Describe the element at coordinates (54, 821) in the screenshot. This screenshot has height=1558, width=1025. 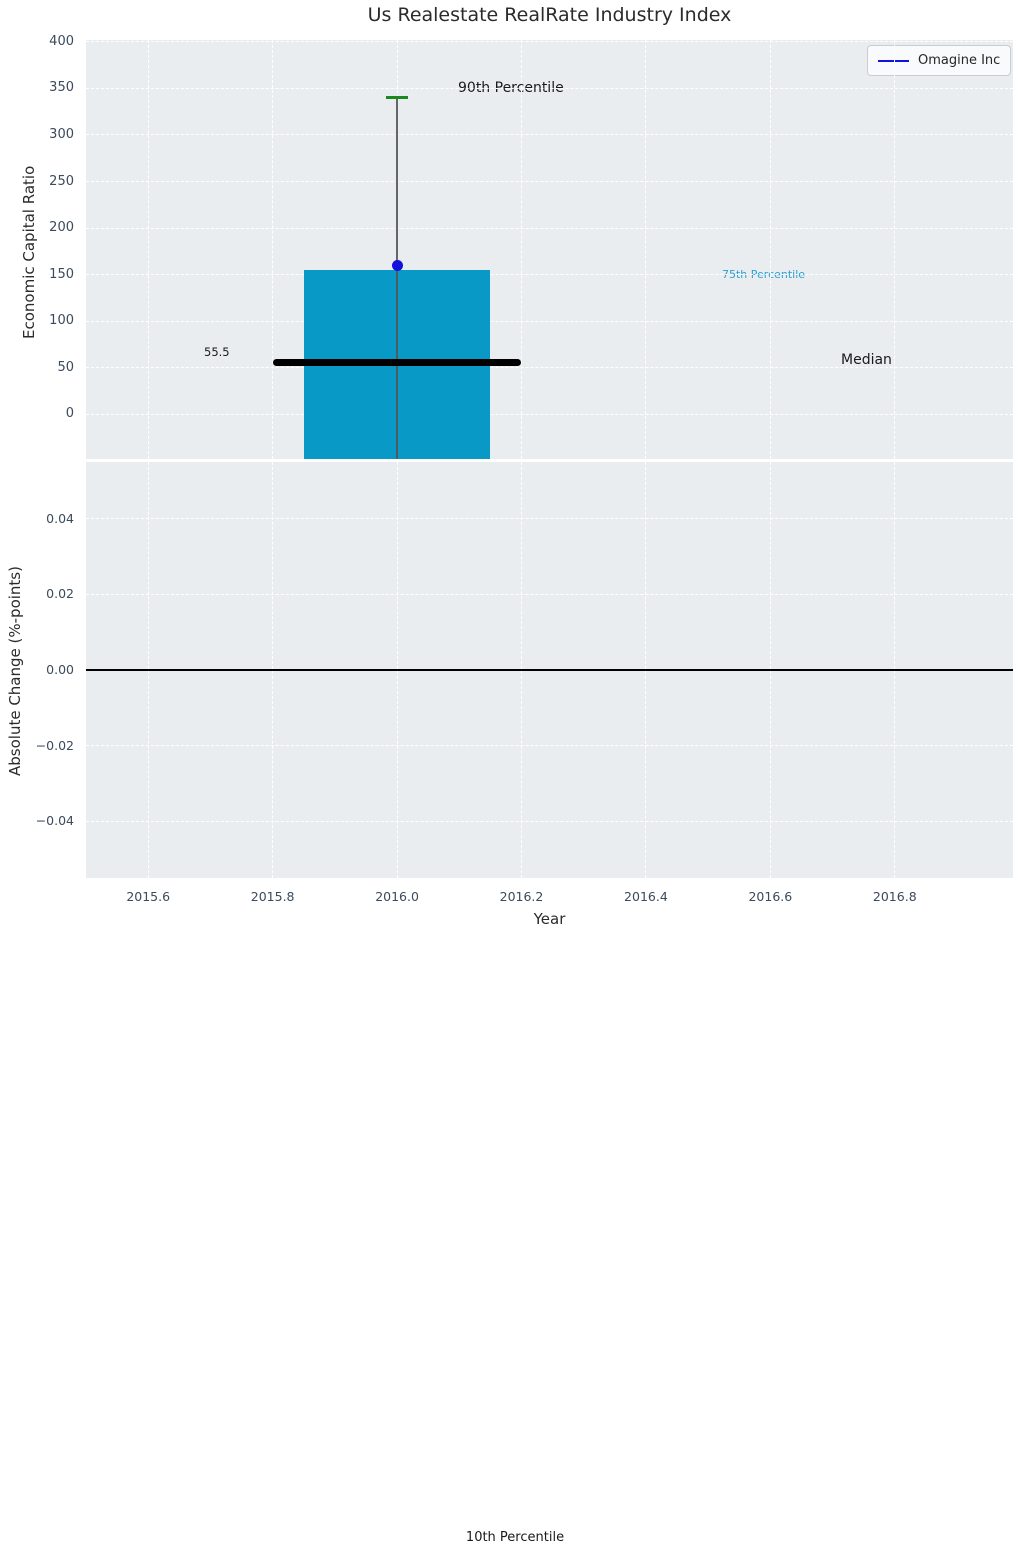
I see `y-tick-label: −0.04` at that location.